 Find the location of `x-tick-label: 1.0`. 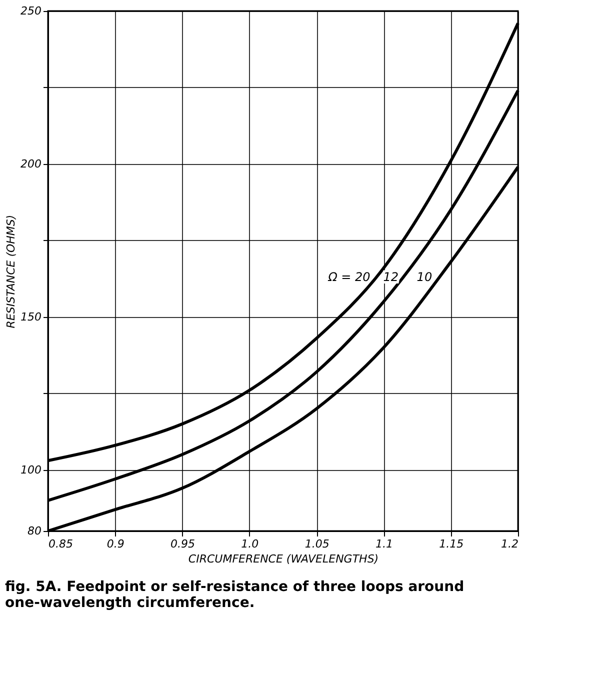

x-tick-label: 1.0 is located at coordinates (250, 544).